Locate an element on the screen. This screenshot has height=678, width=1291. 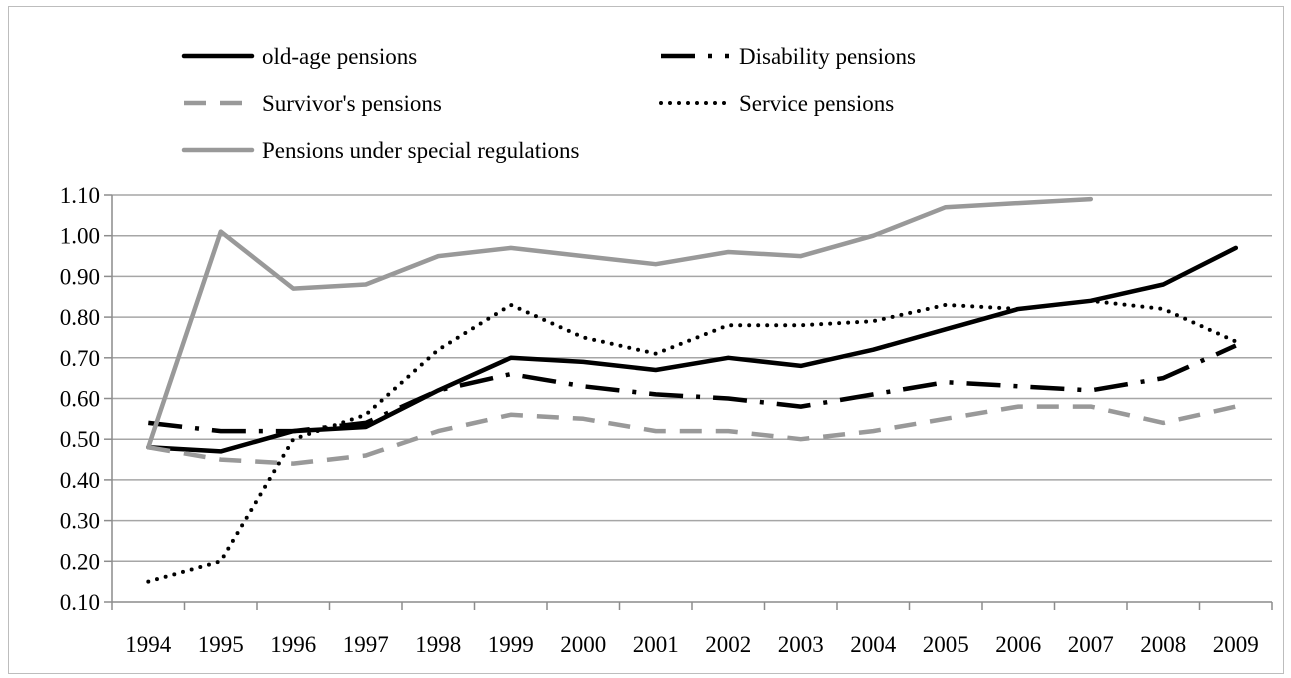
x-tick-label: 2004 is located at coordinates (873, 644).